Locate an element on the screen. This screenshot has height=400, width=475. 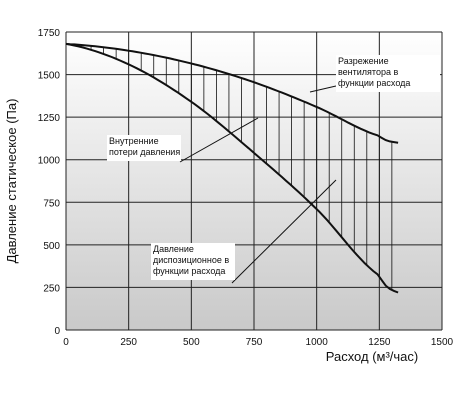
fan-suction-note-line: вентилятора в is located at coordinates (368, 72).